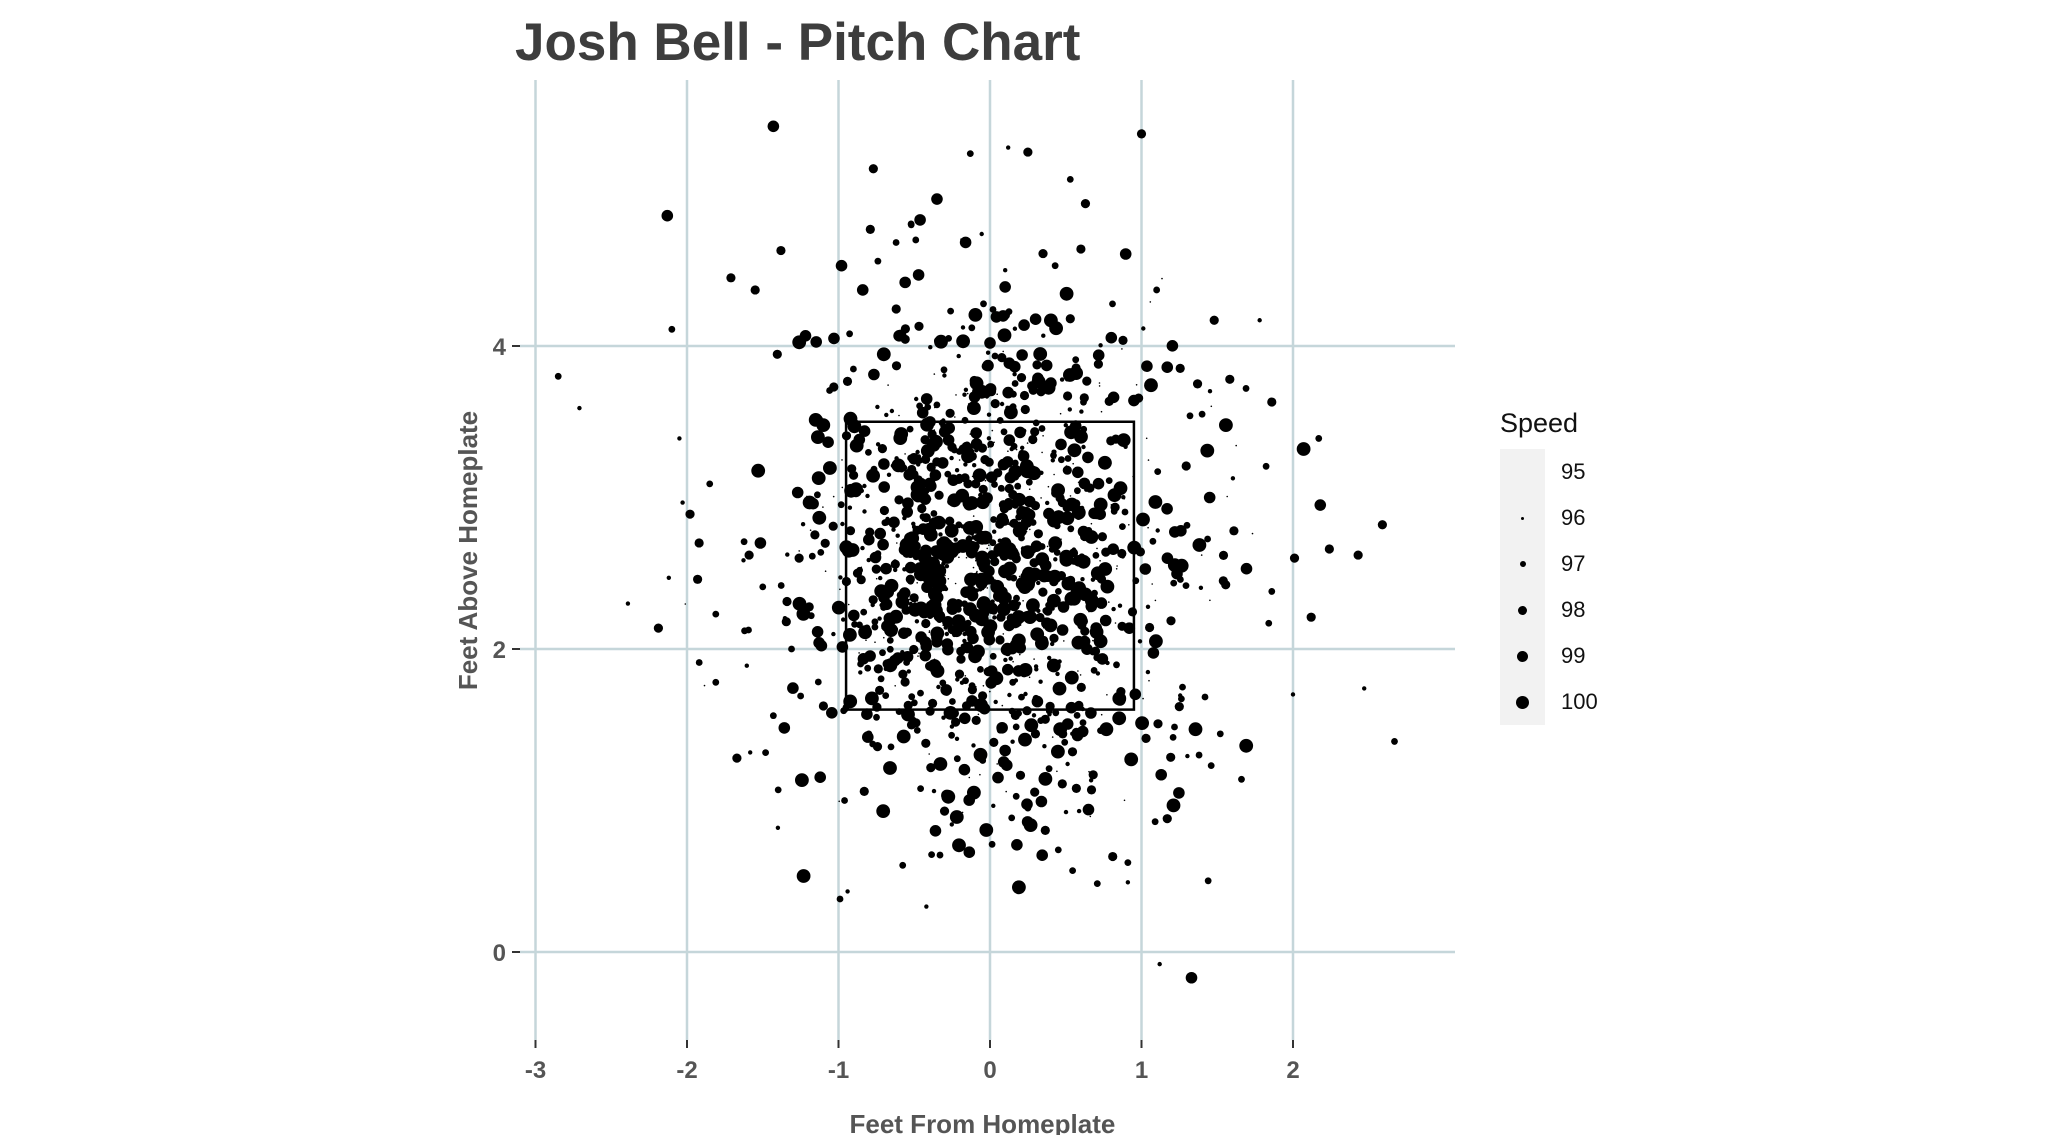 The image size is (2048, 1135). What do you see at coordinates (1573, 471) in the screenshot?
I see `legend-label: 95` at bounding box center [1573, 471].